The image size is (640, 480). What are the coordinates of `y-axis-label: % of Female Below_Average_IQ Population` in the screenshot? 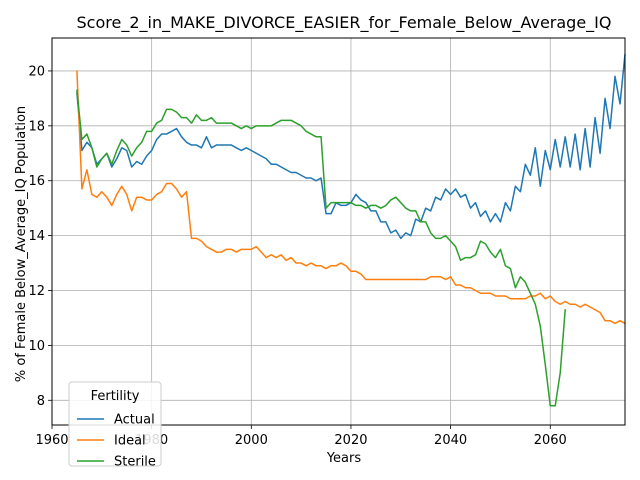 It's located at (21, 244).